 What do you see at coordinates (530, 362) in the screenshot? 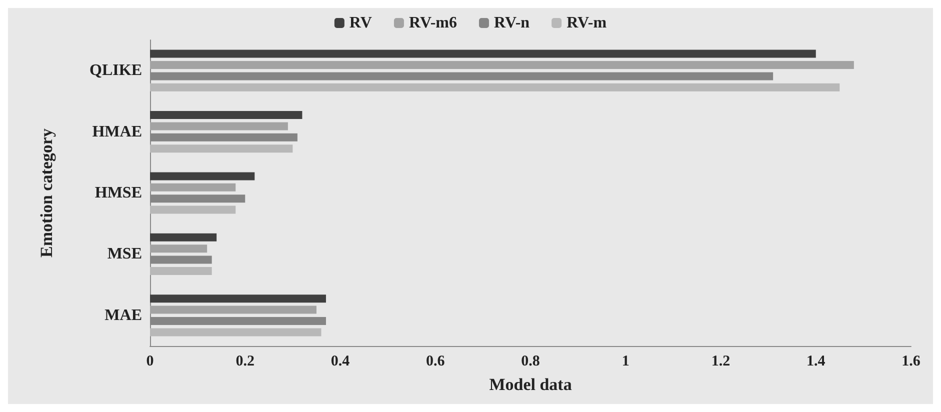
I see `x-tick-label: 0.8` at bounding box center [530, 362].